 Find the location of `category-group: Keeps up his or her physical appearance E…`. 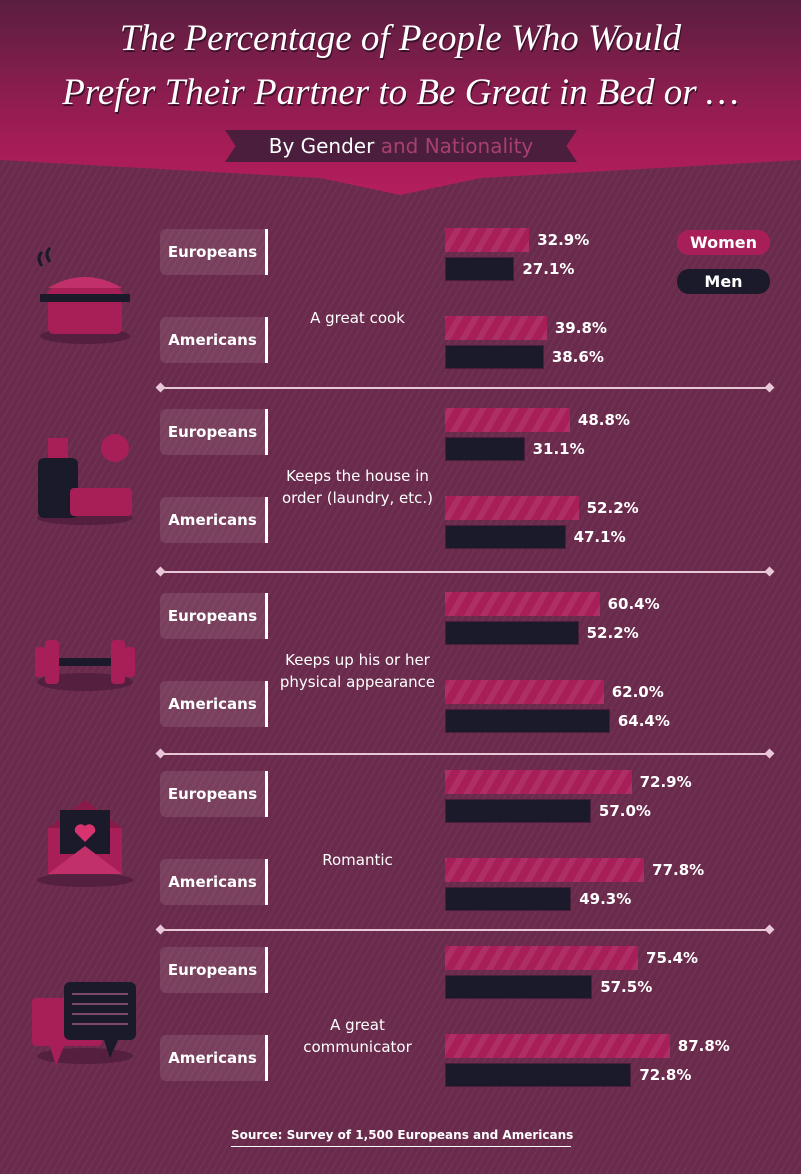

category-group: Keeps up his or her physical appearance E… is located at coordinates (400, 673).